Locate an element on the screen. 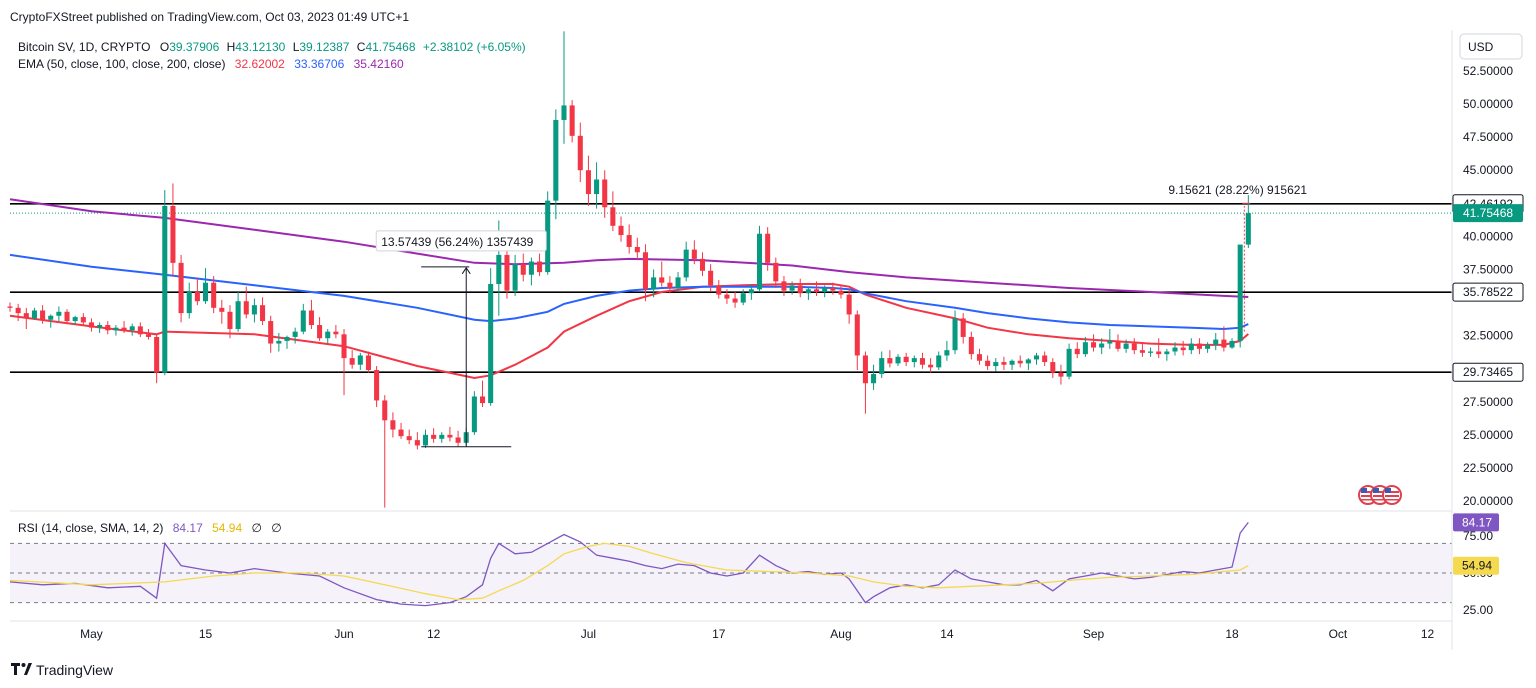 This screenshot has width=1536, height=688. tradingview-brand: TradingView is located at coordinates (62, 670).